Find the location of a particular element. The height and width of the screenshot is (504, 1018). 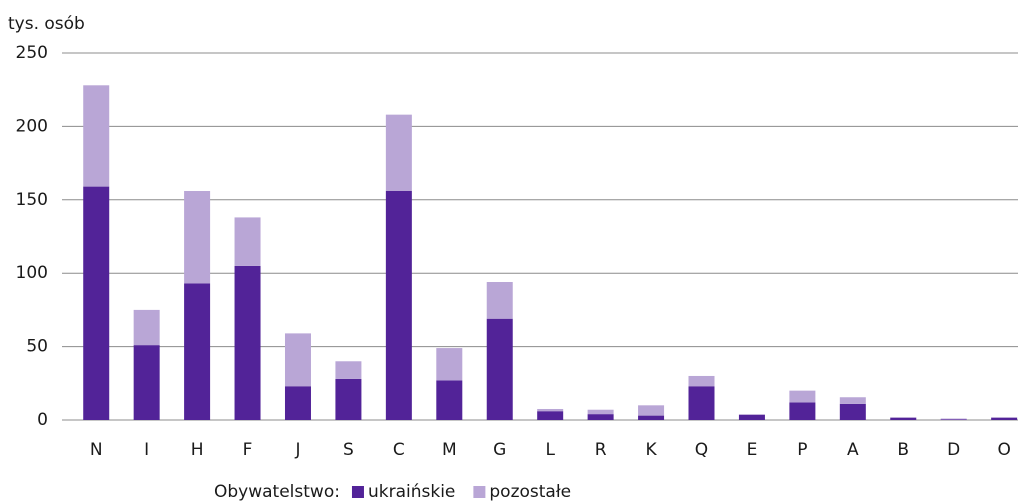

y-tick-label: 0 is located at coordinates (42, 420).